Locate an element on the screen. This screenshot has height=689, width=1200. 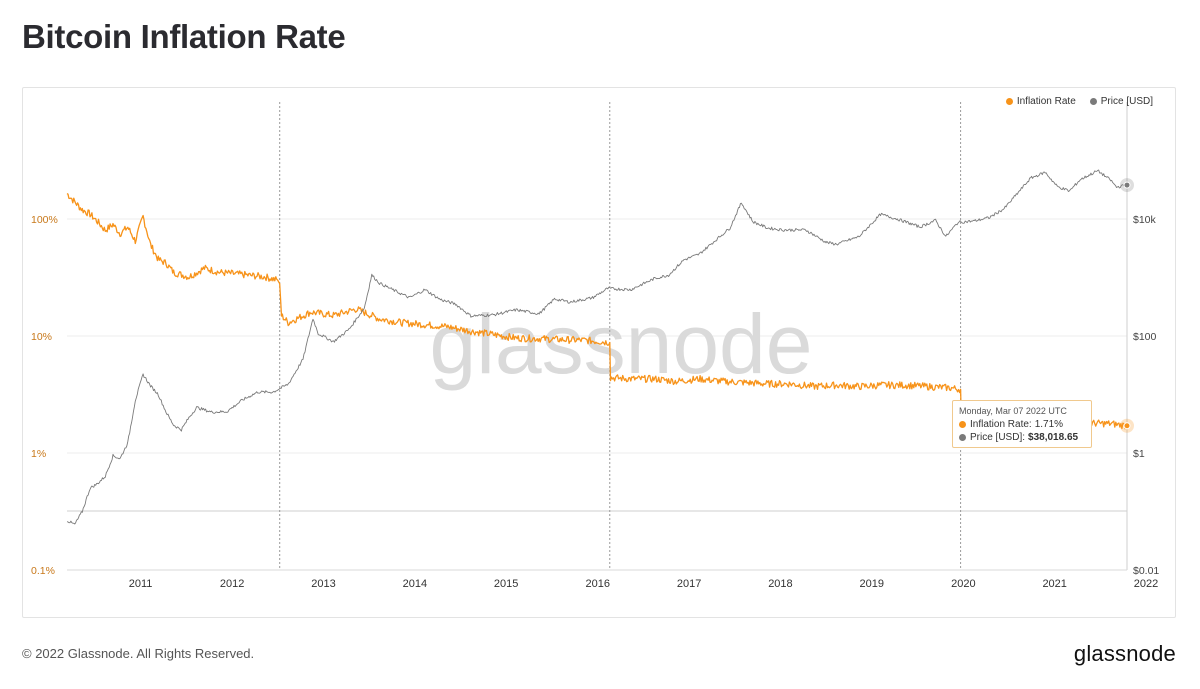
x-tick-label: 2022 is located at coordinates (1146, 584).